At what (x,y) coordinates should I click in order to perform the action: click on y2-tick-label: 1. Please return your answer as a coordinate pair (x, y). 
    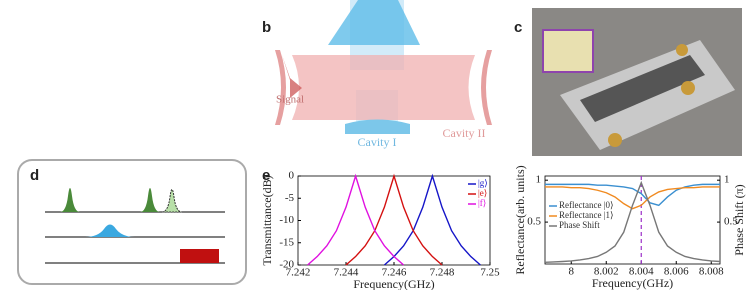
    Looking at the image, I should click on (727, 180).